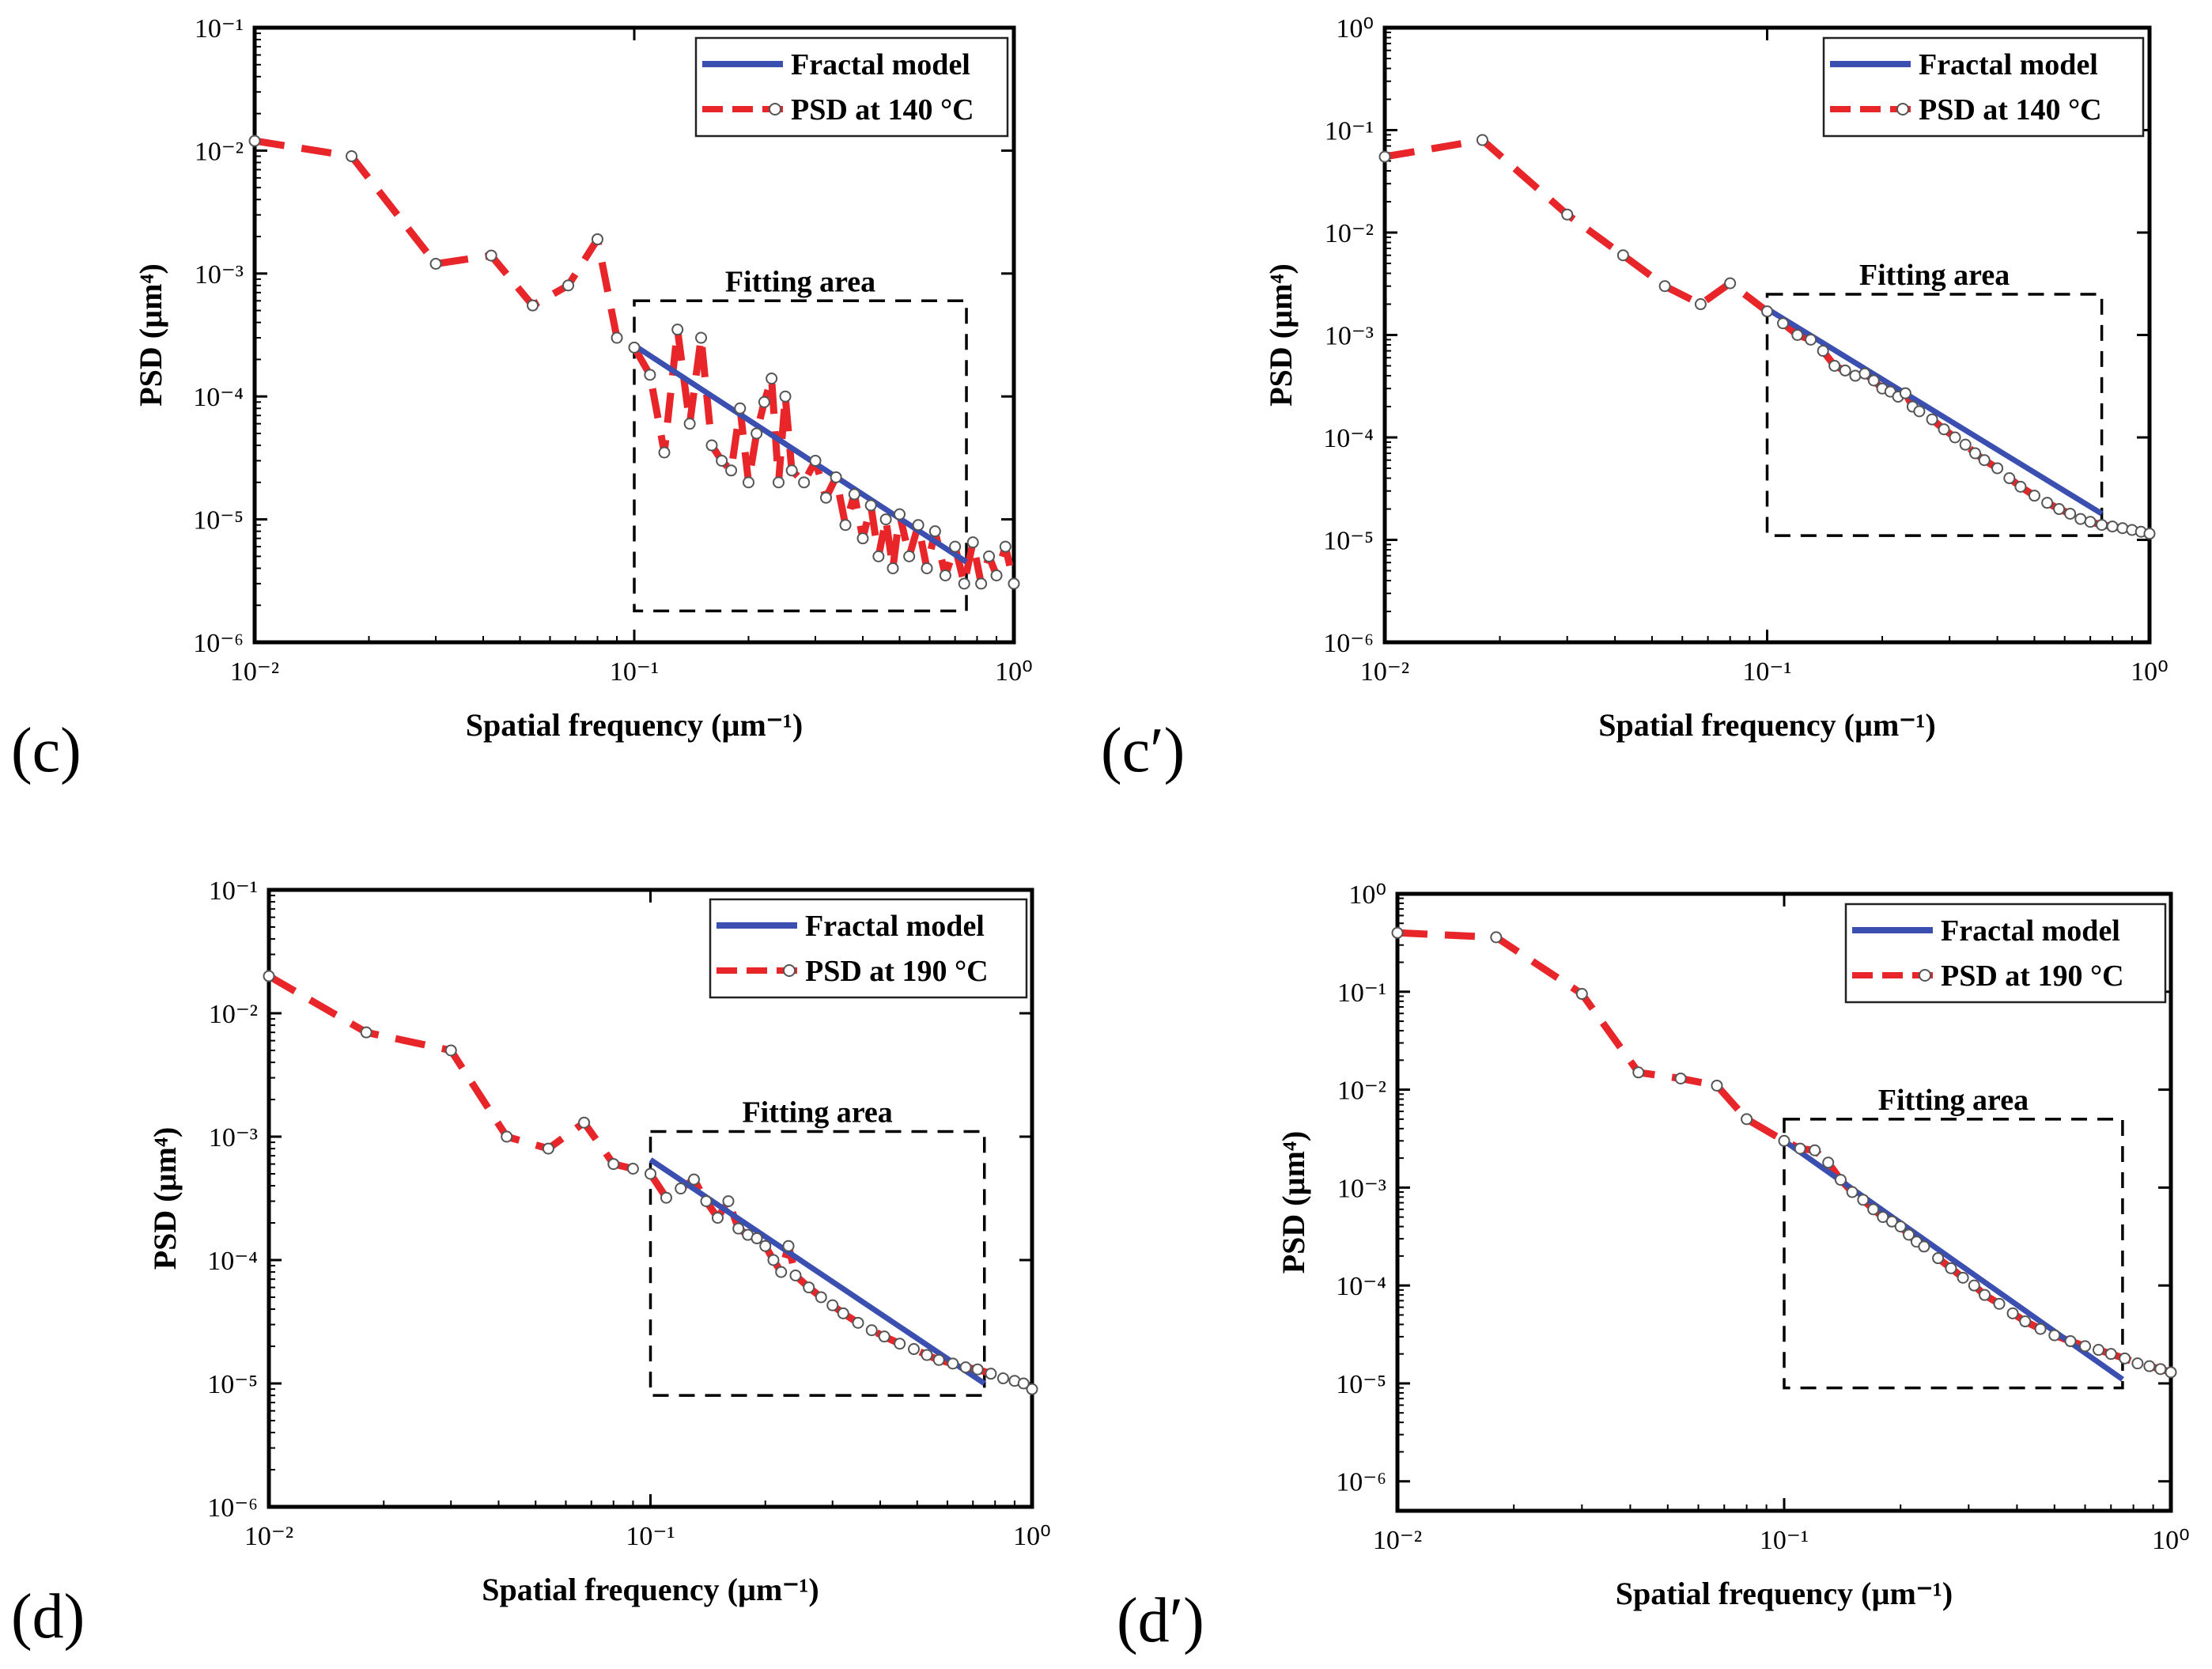 This screenshot has width=2212, height=1669. I want to click on fitting-area-label: Fitting area, so click(1934, 275).